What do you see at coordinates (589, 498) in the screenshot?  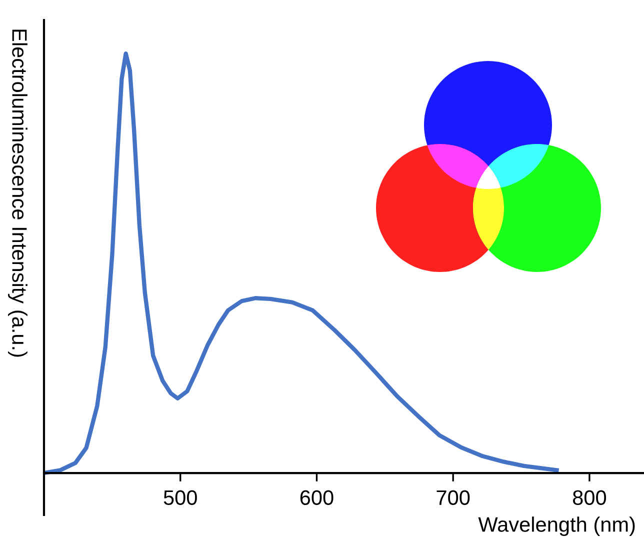 I see `x-tick-label: 800` at bounding box center [589, 498].